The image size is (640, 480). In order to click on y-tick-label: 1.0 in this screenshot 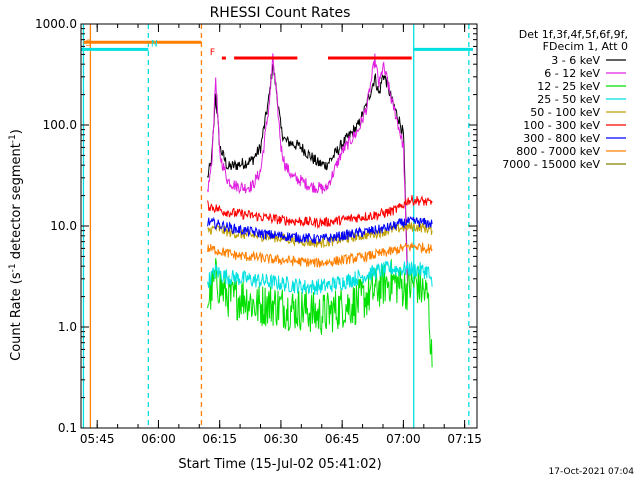, I will do `click(67, 327)`.